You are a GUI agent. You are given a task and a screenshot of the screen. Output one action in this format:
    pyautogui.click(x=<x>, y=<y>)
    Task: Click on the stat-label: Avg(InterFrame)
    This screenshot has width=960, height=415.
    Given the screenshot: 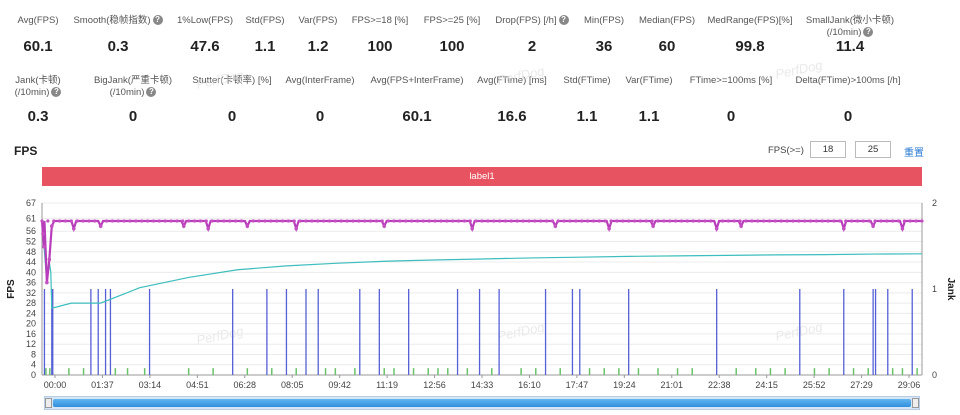 What is the action you would take?
    pyautogui.click(x=320, y=80)
    